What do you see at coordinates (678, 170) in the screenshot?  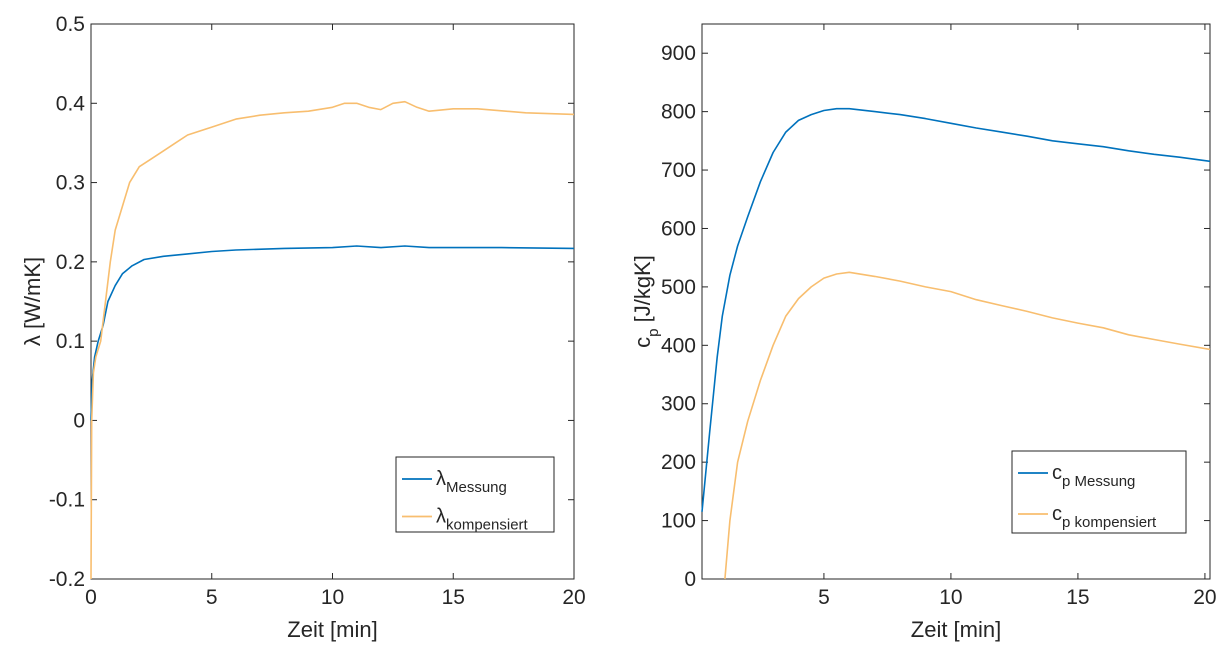 I see `y-tick-label: 700` at bounding box center [678, 170].